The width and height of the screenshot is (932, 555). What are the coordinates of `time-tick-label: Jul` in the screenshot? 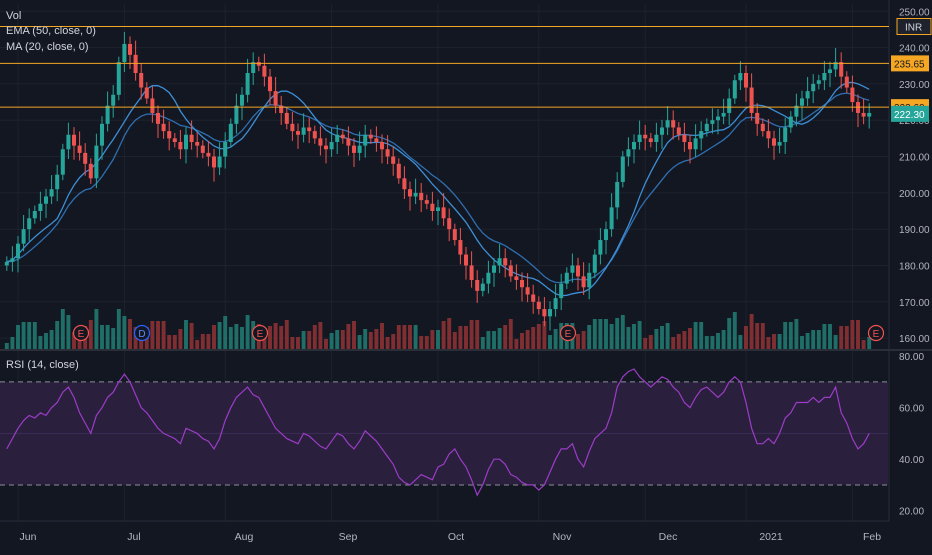 It's located at (133, 537).